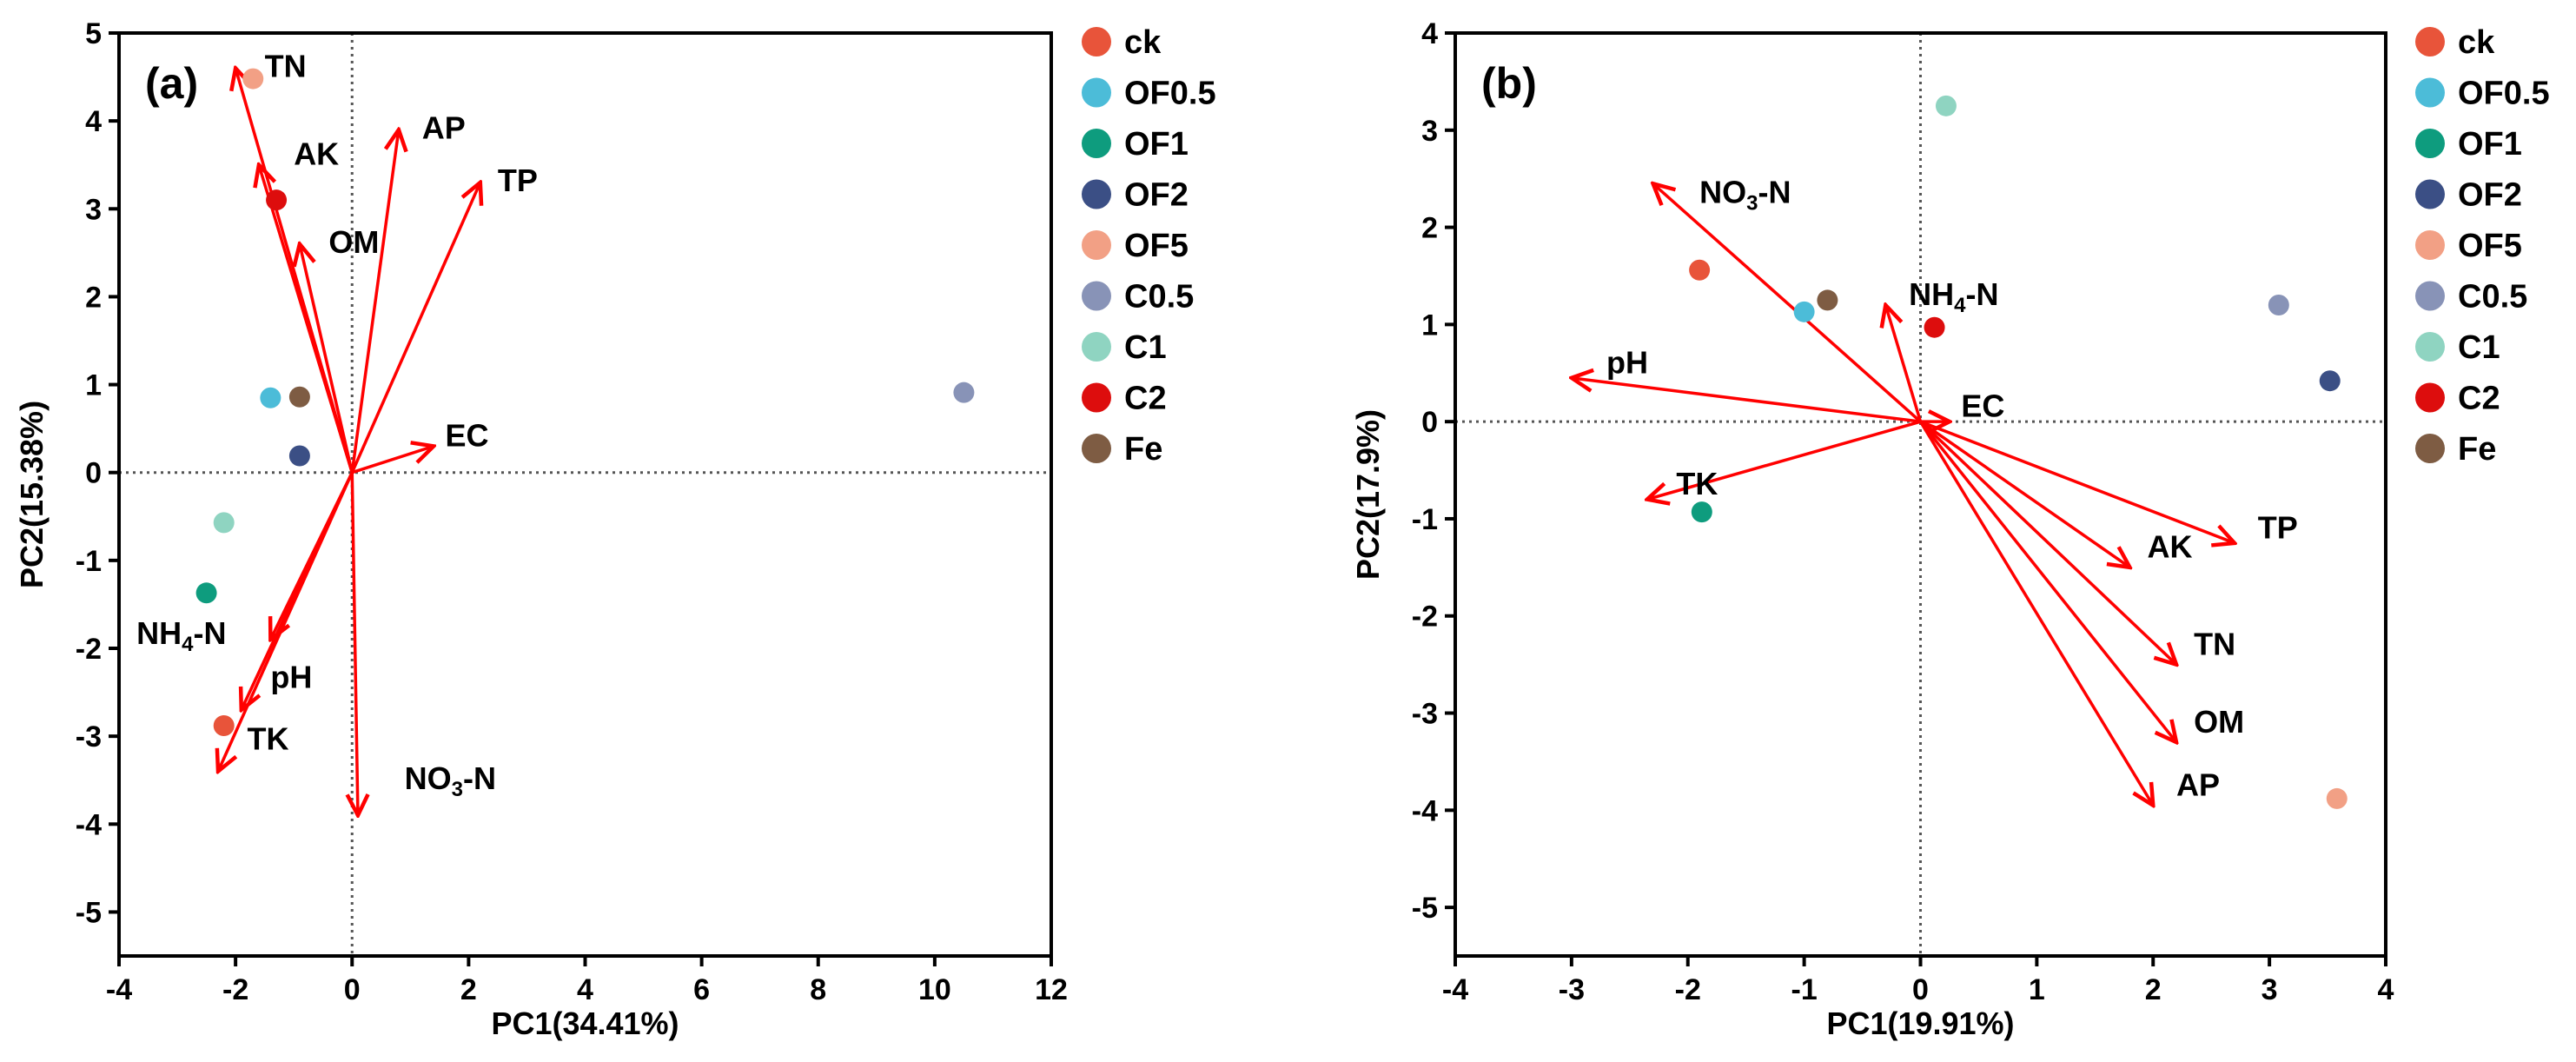  Describe the element at coordinates (2024, 494) in the screenshot. I see `panel-b-vector-ak` at that location.